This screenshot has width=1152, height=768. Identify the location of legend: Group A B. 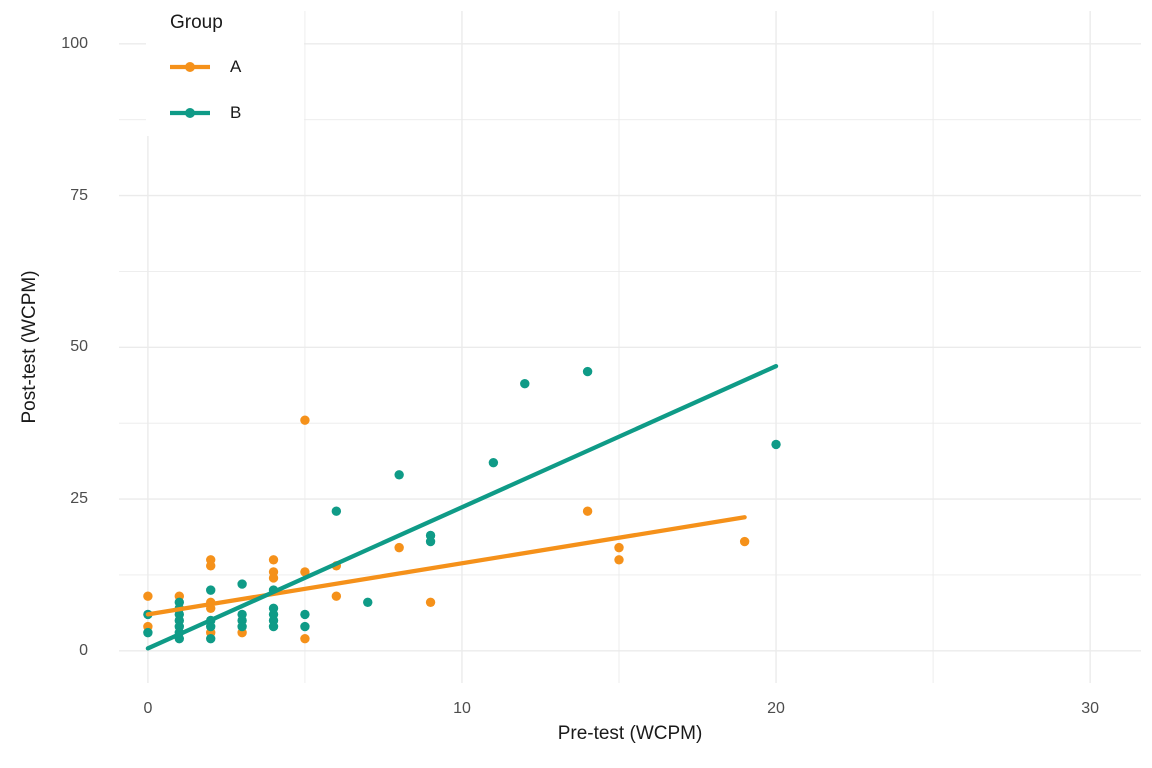
(225, 70).